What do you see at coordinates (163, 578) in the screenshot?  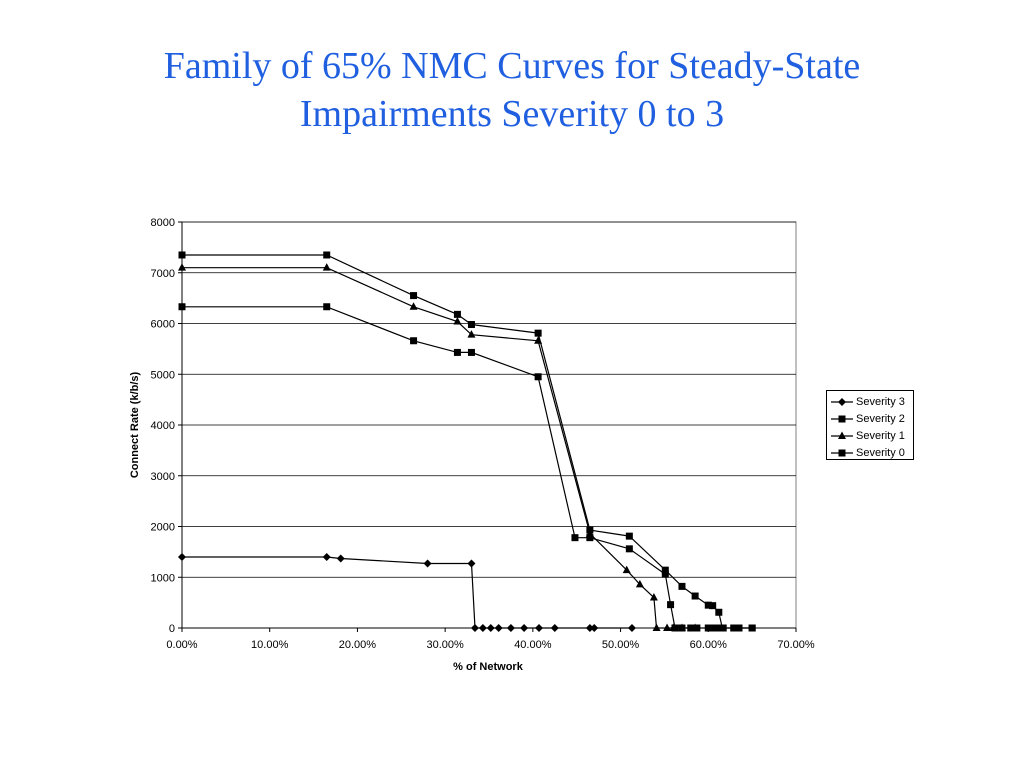 I see `y-tick-label: 1000` at bounding box center [163, 578].